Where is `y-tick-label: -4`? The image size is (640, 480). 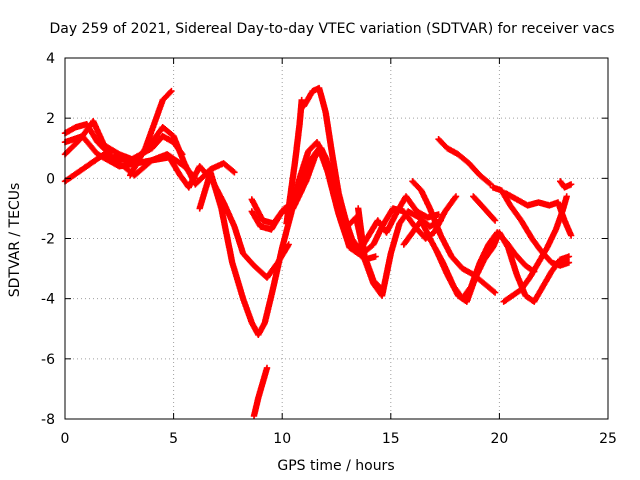 y-tick-label: -4 is located at coordinates (48, 300).